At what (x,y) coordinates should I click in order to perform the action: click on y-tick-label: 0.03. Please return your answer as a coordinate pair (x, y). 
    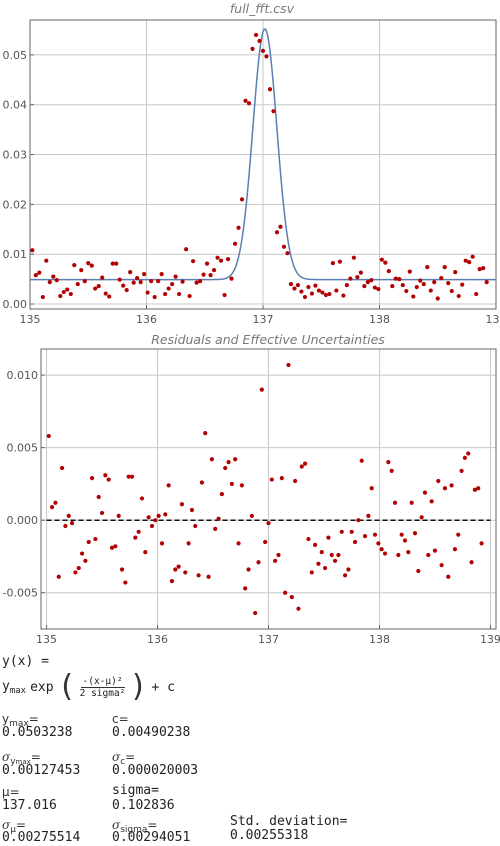
    Looking at the image, I should click on (15, 155).